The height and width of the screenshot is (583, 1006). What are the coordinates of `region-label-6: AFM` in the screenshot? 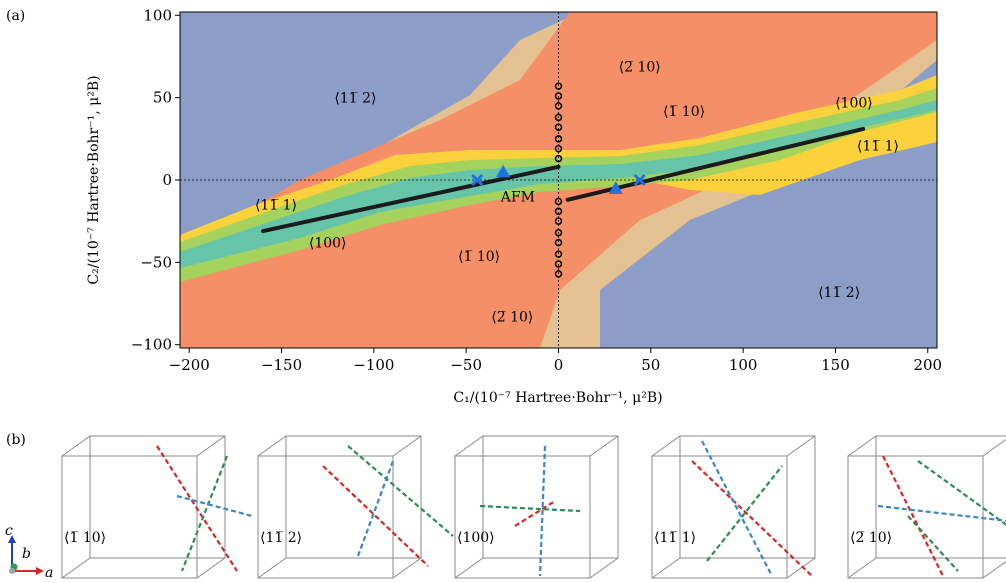 It's located at (517, 197).